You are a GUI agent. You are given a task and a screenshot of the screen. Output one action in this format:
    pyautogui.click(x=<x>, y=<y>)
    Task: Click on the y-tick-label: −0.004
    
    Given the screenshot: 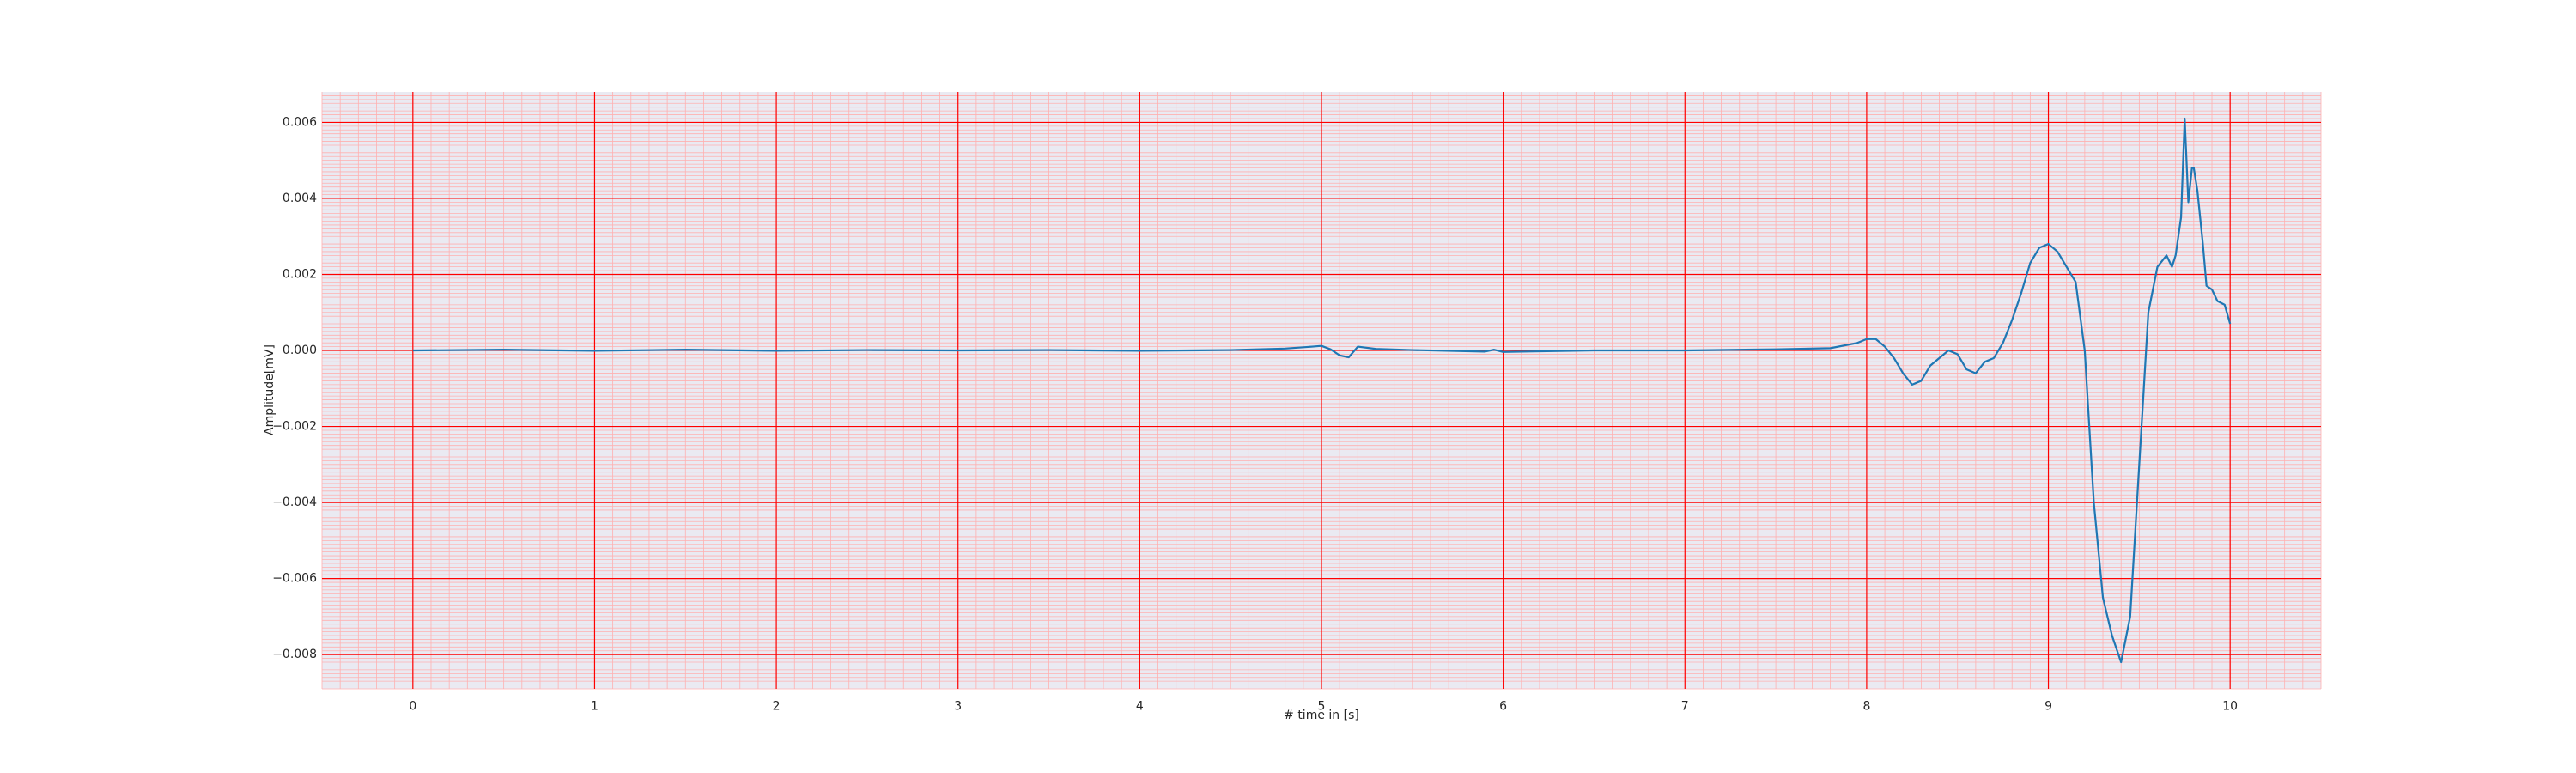 What is the action you would take?
    pyautogui.click(x=294, y=502)
    